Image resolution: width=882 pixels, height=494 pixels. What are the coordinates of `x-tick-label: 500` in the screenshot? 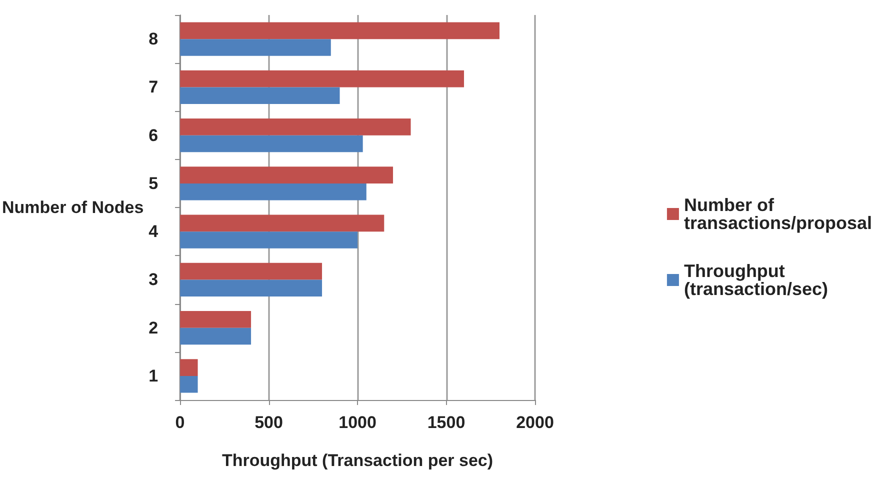 It's located at (268, 422).